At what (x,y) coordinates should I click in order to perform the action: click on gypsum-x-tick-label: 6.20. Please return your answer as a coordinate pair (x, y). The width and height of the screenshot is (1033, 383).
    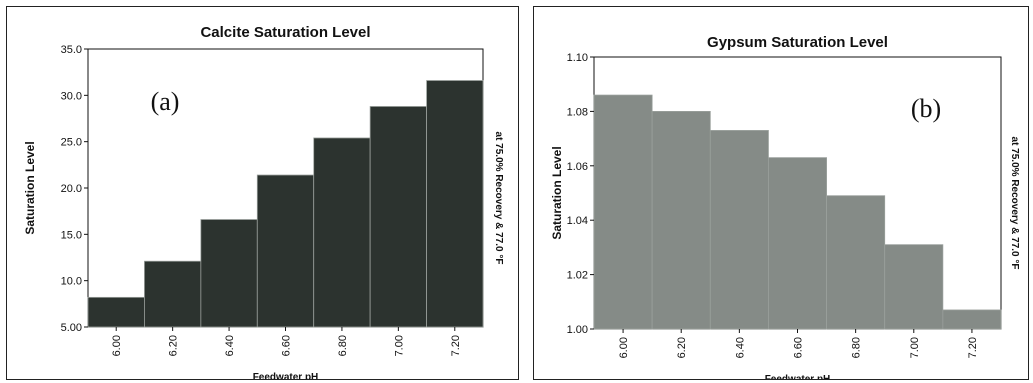
    Looking at the image, I should click on (682, 347).